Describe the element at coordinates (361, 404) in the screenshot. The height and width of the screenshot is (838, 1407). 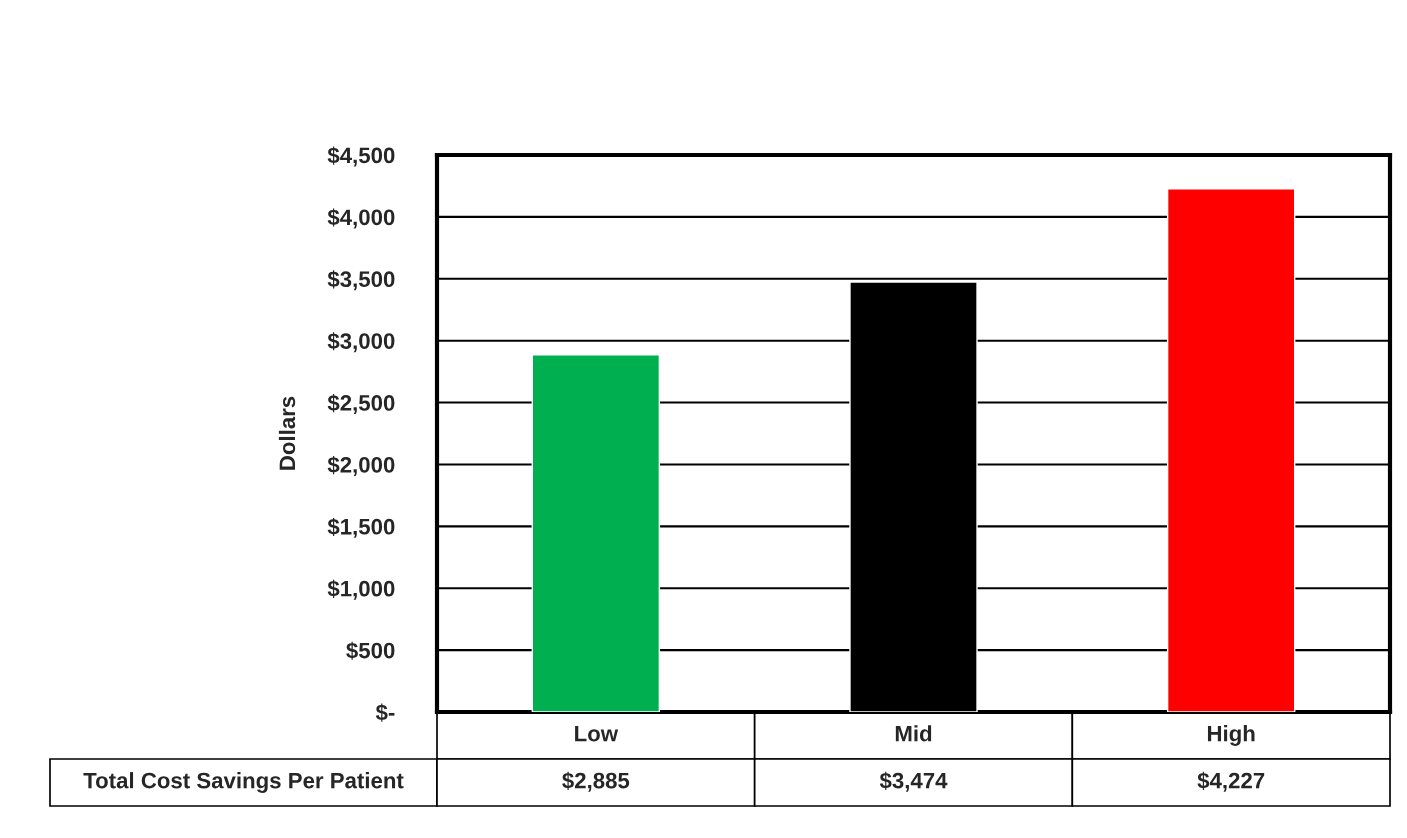
I see `y-tick-label: $2,500` at that location.